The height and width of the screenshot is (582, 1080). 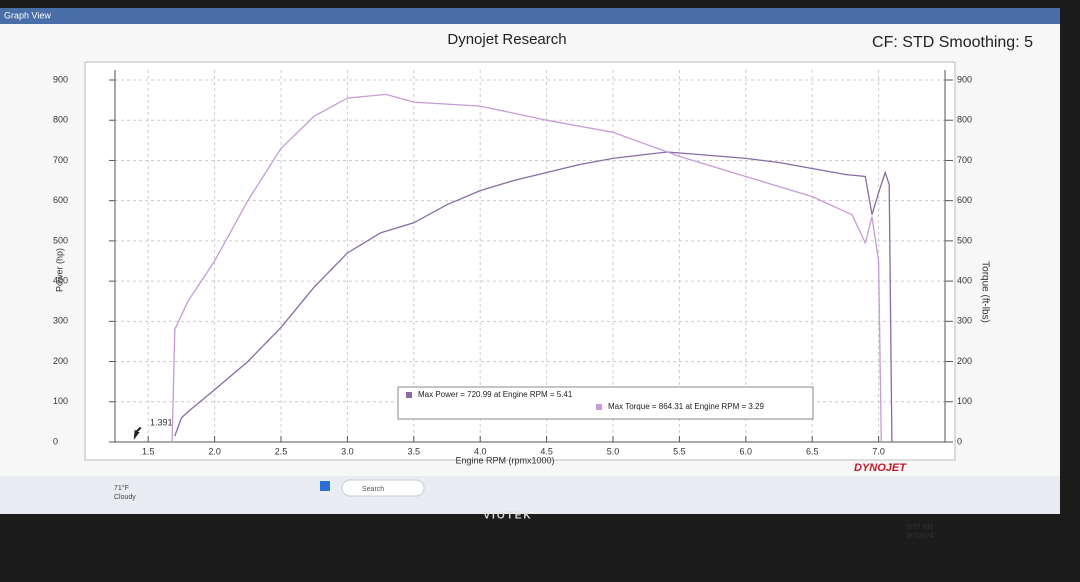 I want to click on y2-tick-label: 900, so click(x=964, y=79).